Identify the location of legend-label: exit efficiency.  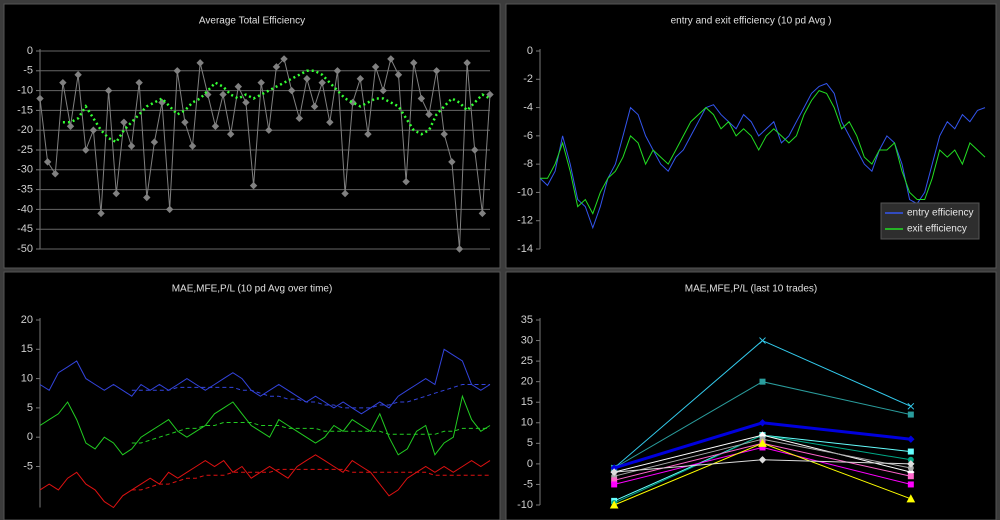
(937, 229).